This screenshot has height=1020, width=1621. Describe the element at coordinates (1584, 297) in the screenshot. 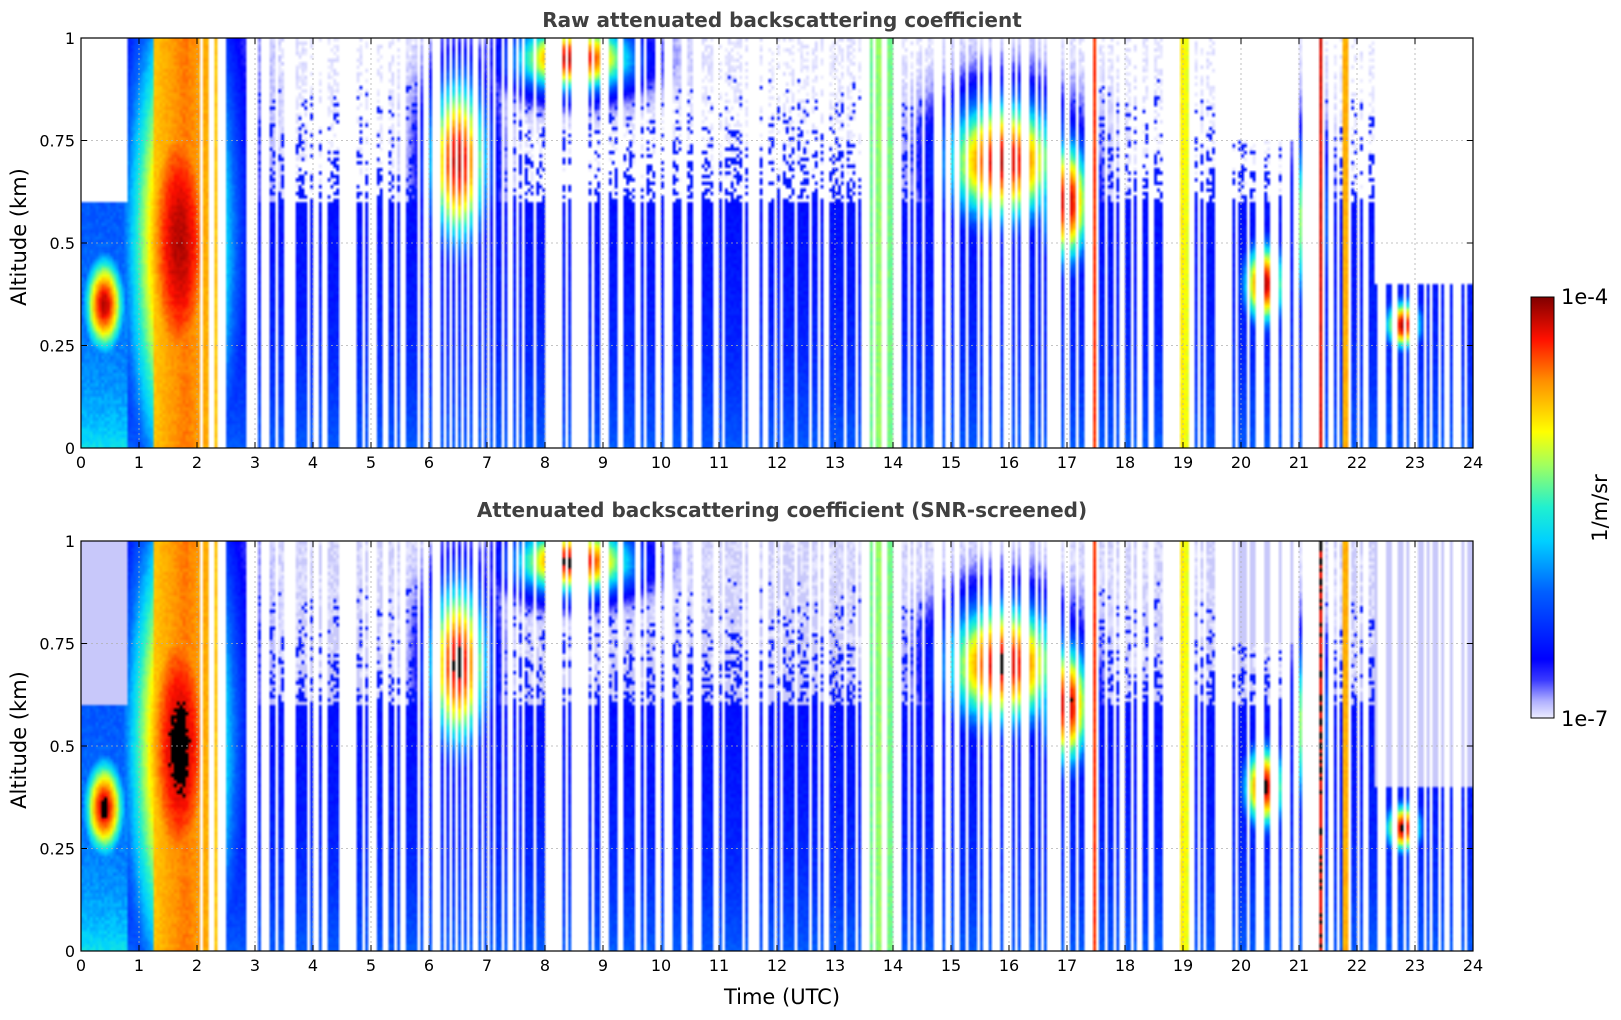

I see `colorbar-max-label: 1e-4` at that location.